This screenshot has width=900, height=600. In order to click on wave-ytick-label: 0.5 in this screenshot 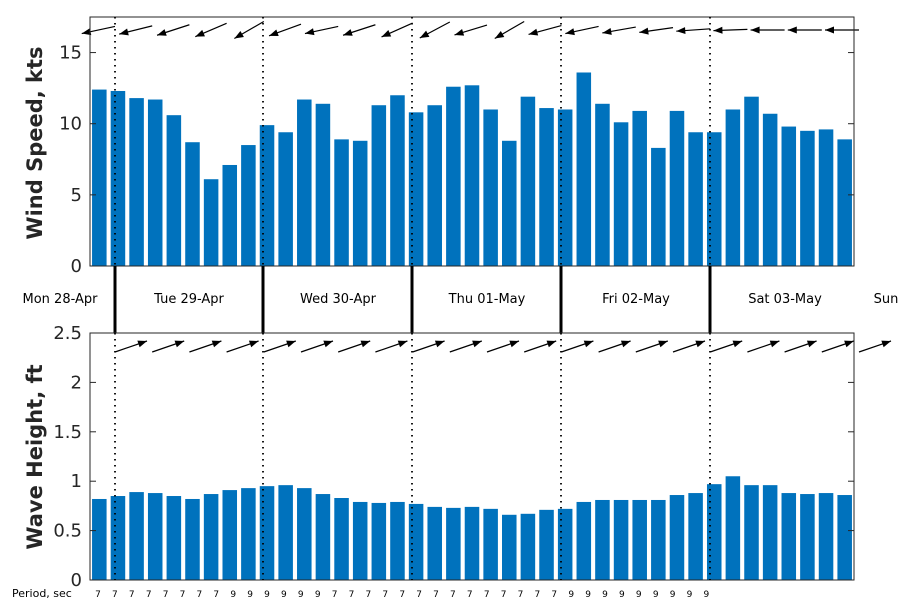, I will do `click(67, 531)`.